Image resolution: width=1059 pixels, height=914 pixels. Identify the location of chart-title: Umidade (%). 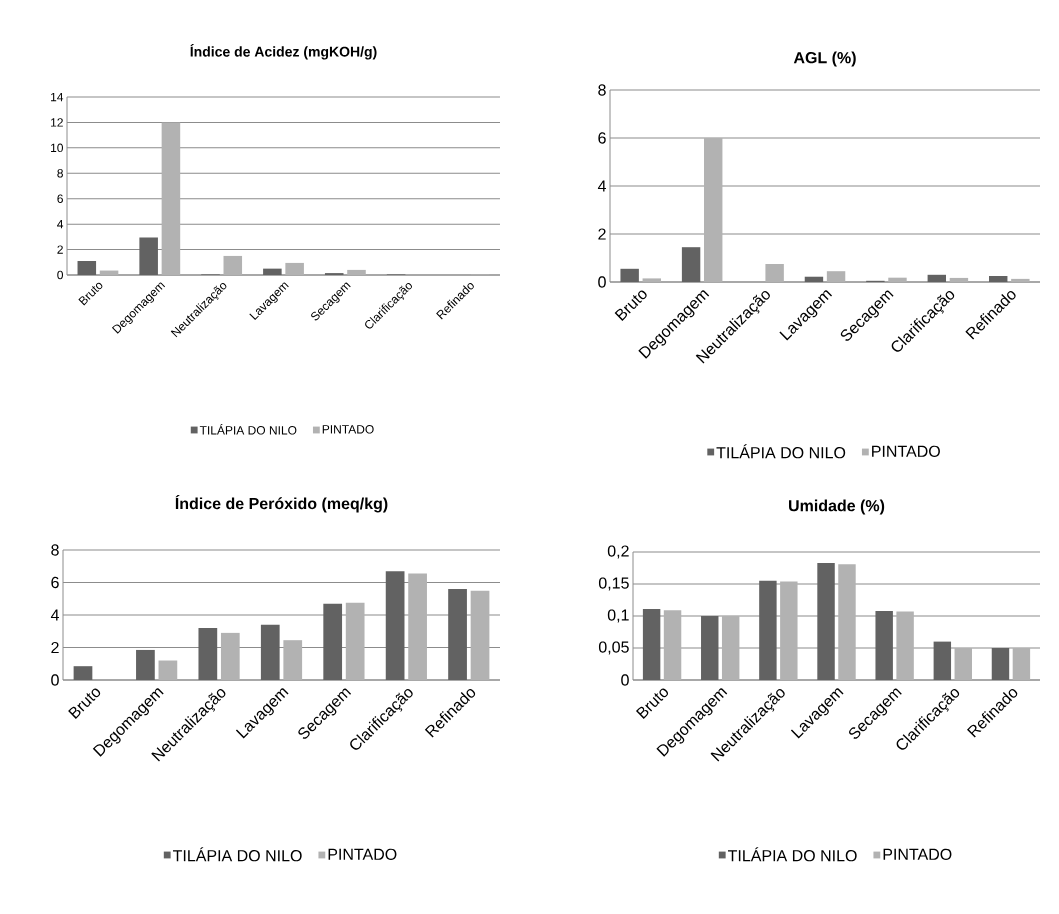
(837, 507).